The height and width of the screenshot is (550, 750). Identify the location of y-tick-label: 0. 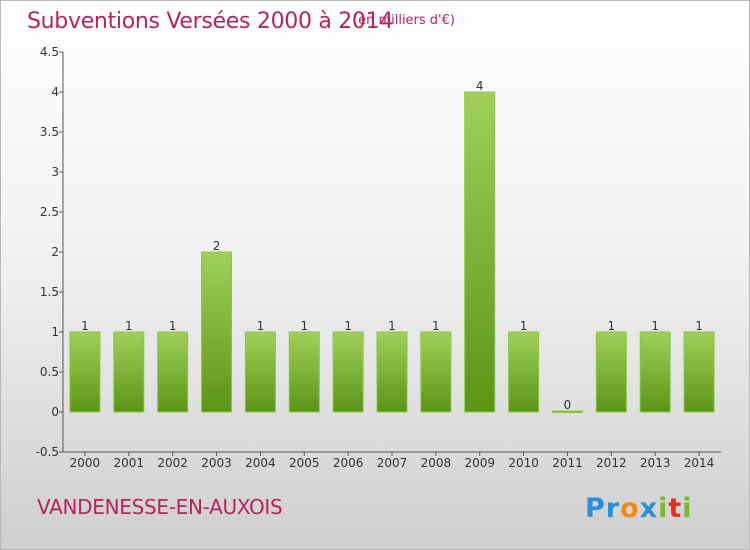
(55, 412).